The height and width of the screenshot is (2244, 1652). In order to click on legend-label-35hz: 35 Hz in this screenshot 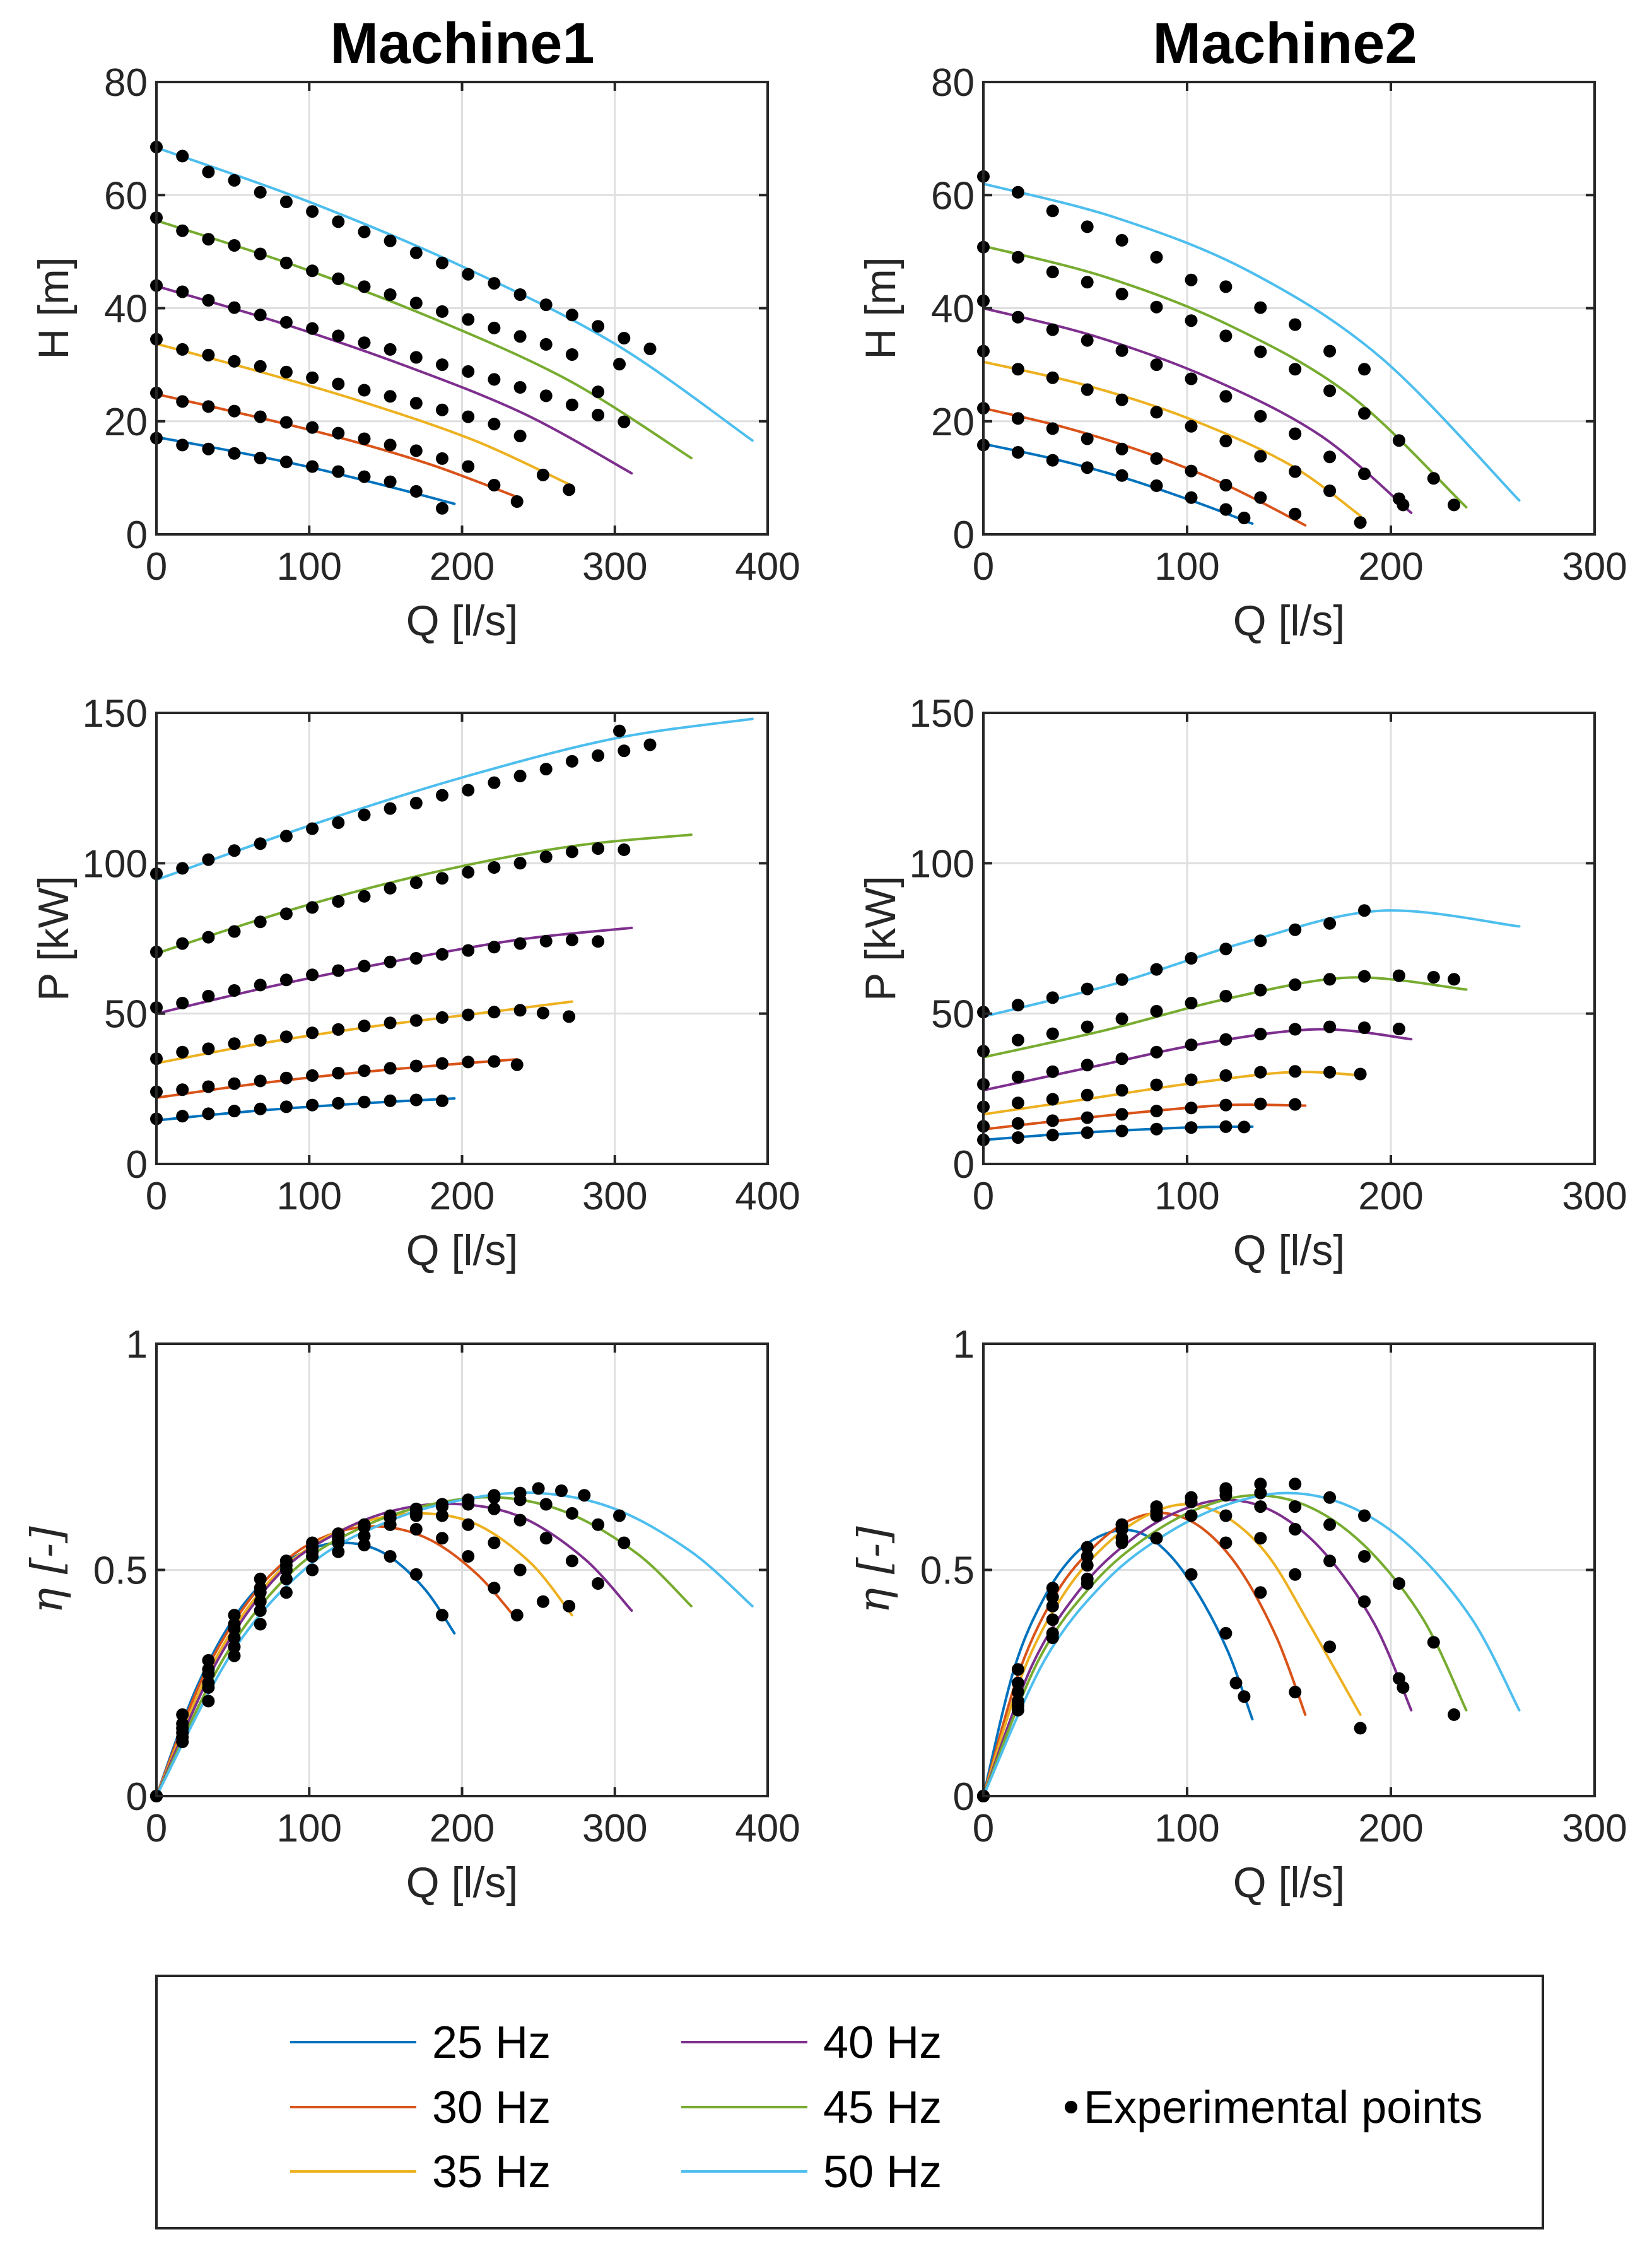, I will do `click(491, 2172)`.